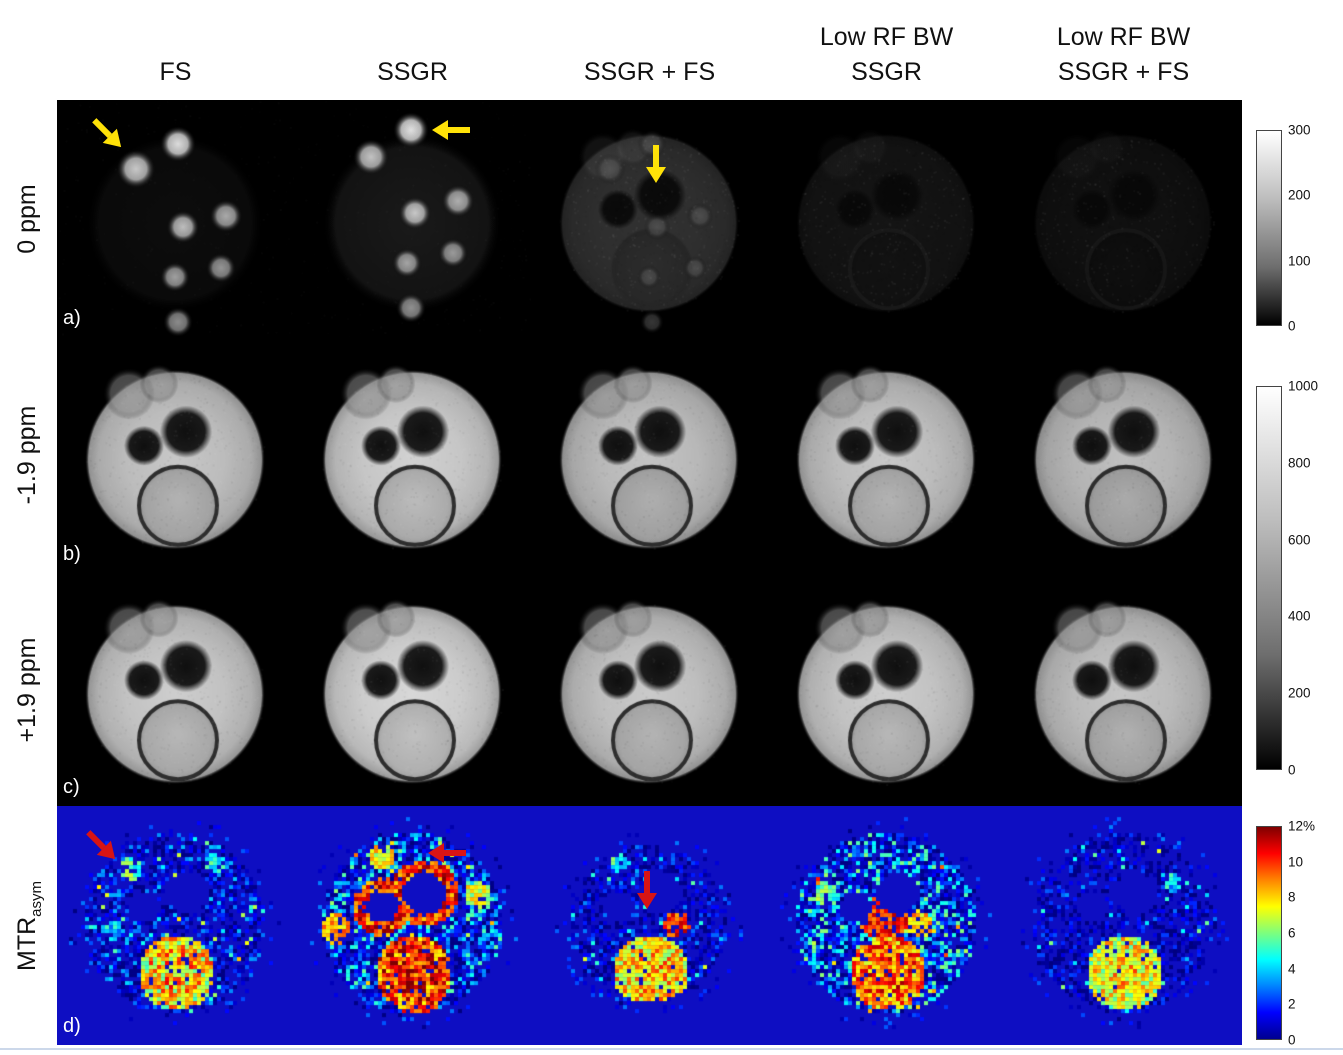 The image size is (1343, 1055). Describe the element at coordinates (1296, 862) in the screenshot. I see `colorbar-tick: 10` at that location.